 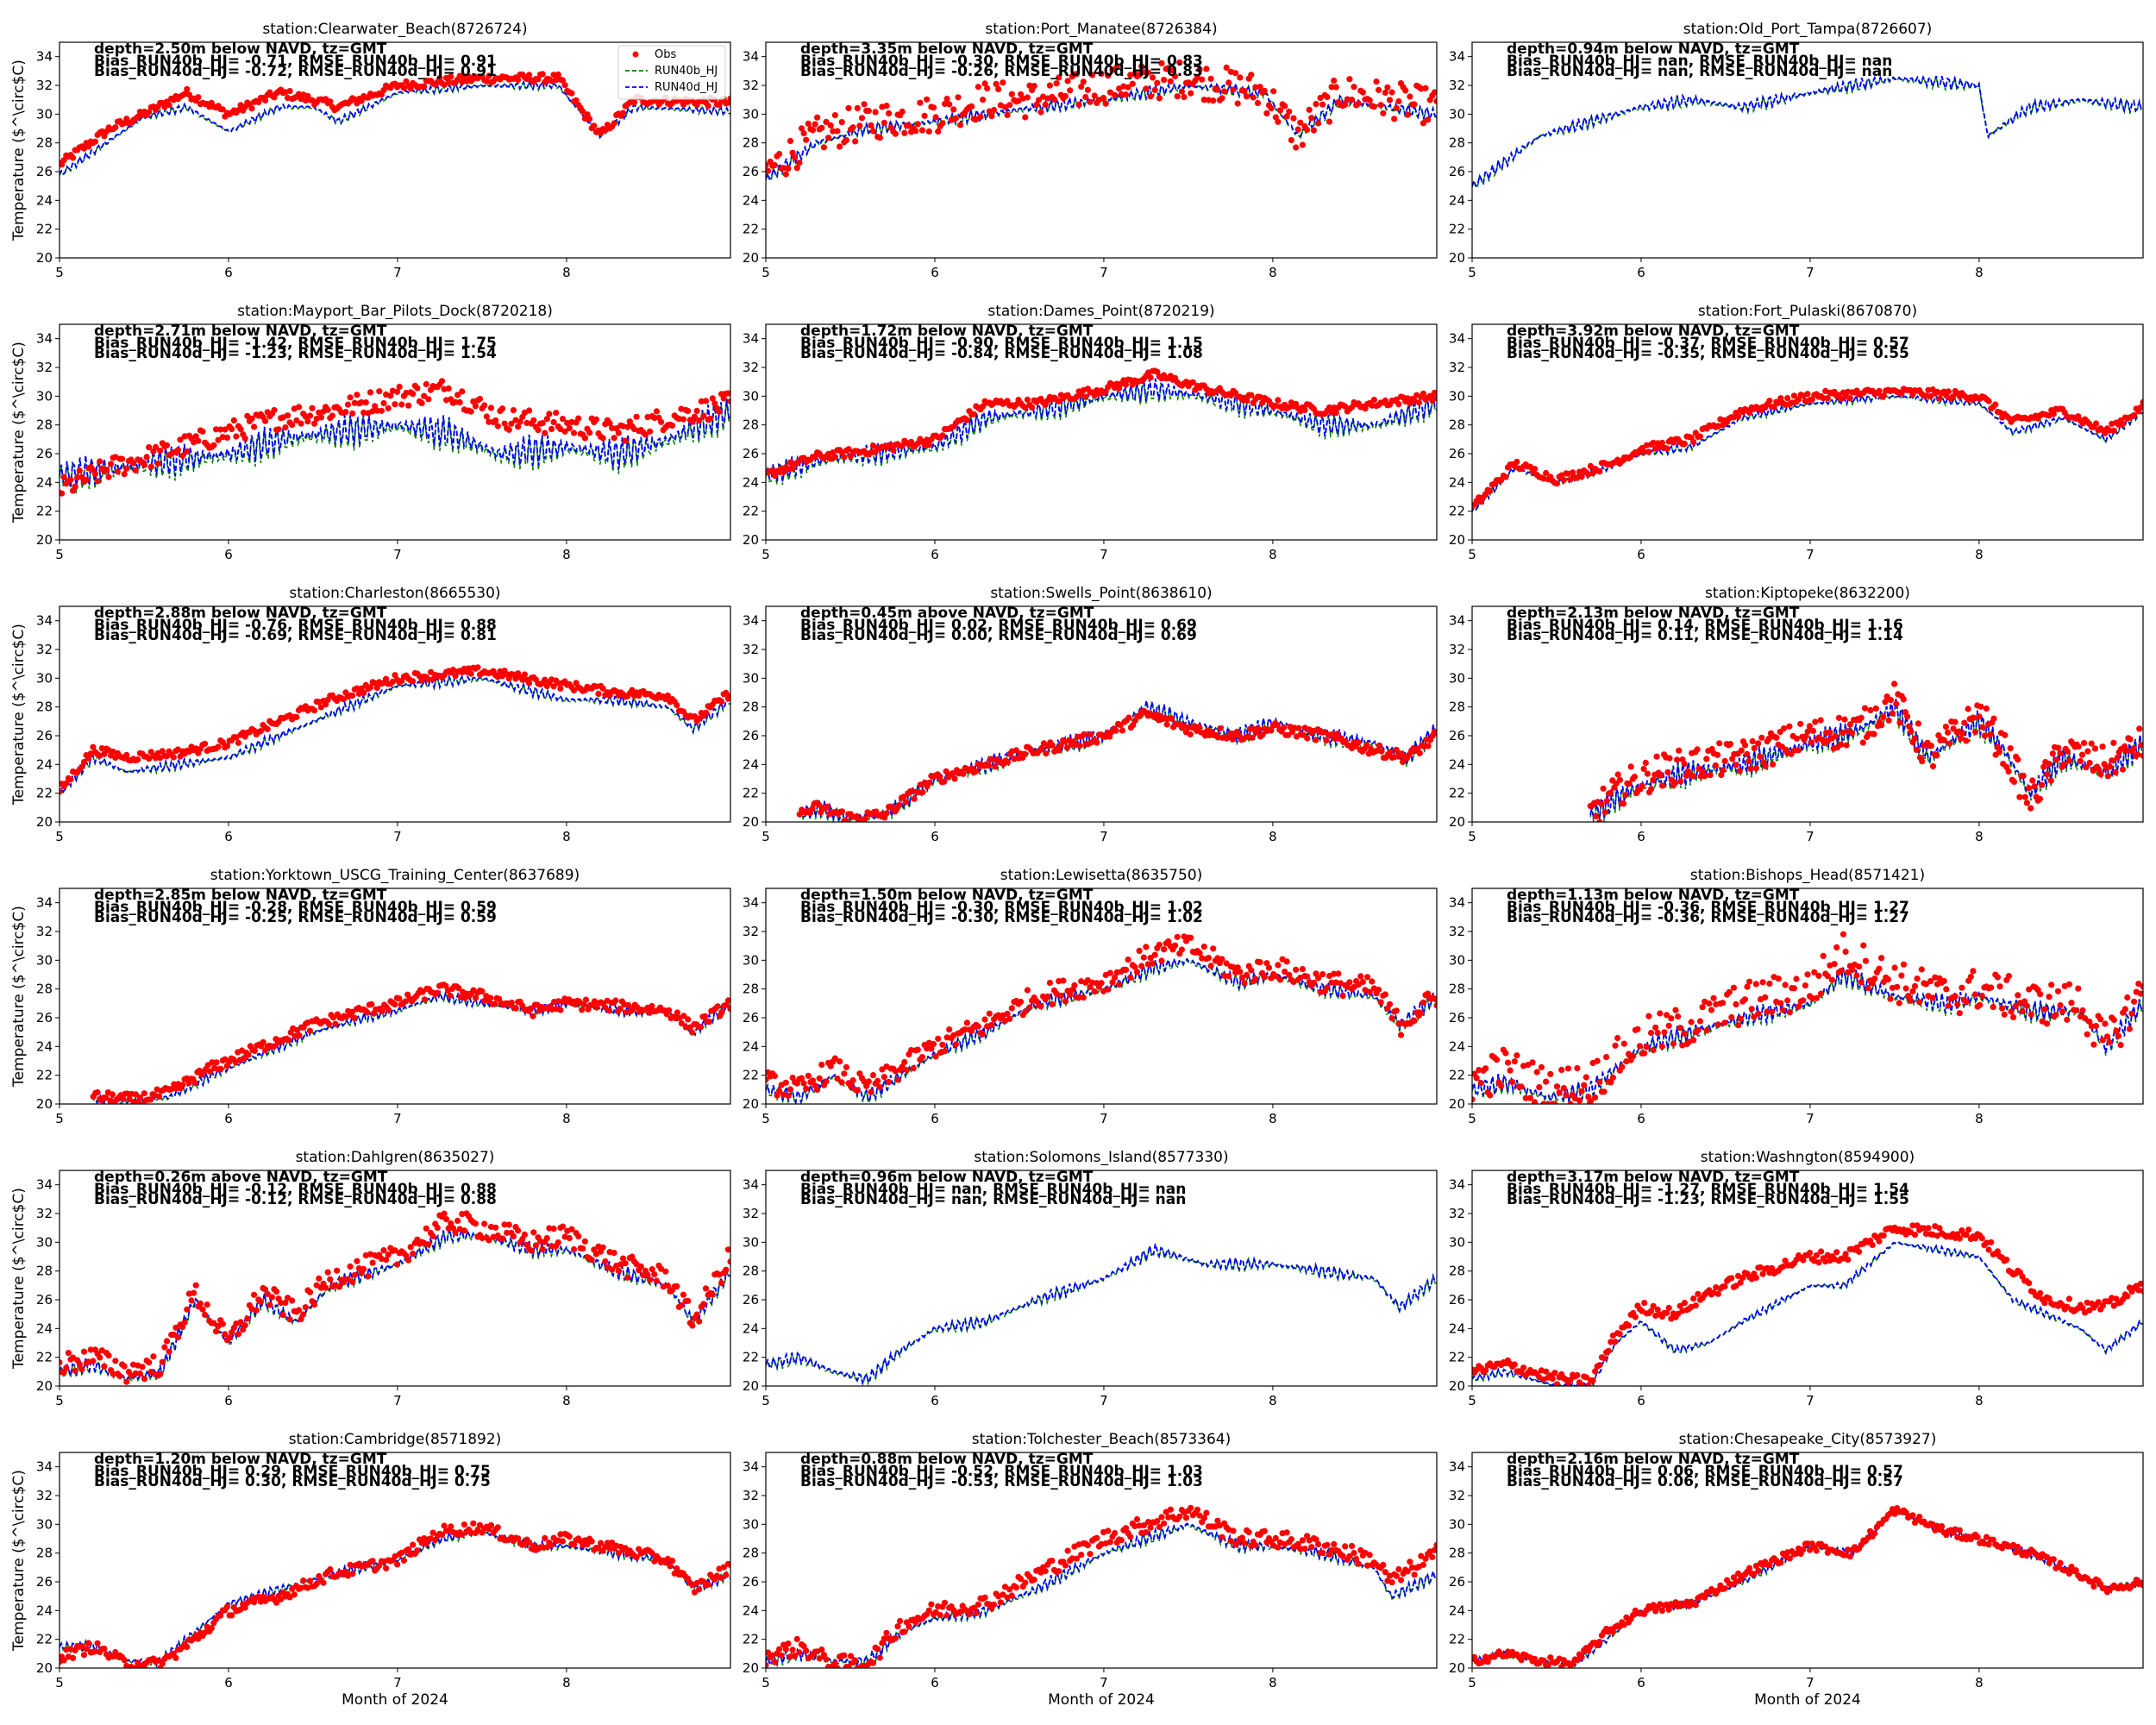 What do you see at coordinates (44, 86) in the screenshot?
I see `y-tick-label: 32` at bounding box center [44, 86].